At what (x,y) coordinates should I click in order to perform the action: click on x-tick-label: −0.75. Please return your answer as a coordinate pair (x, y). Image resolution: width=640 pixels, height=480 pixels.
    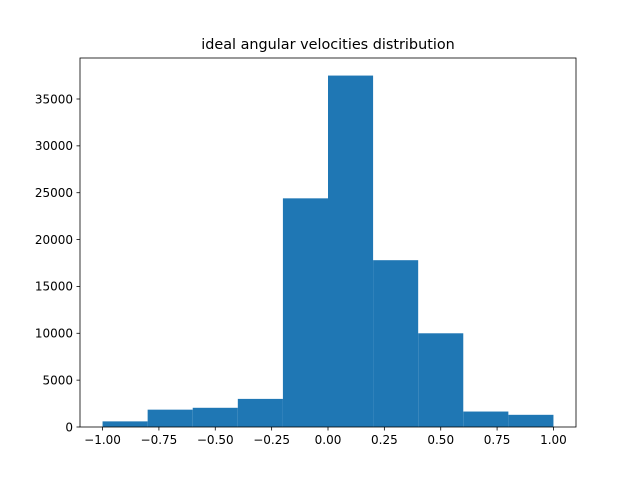
    Looking at the image, I should click on (159, 440).